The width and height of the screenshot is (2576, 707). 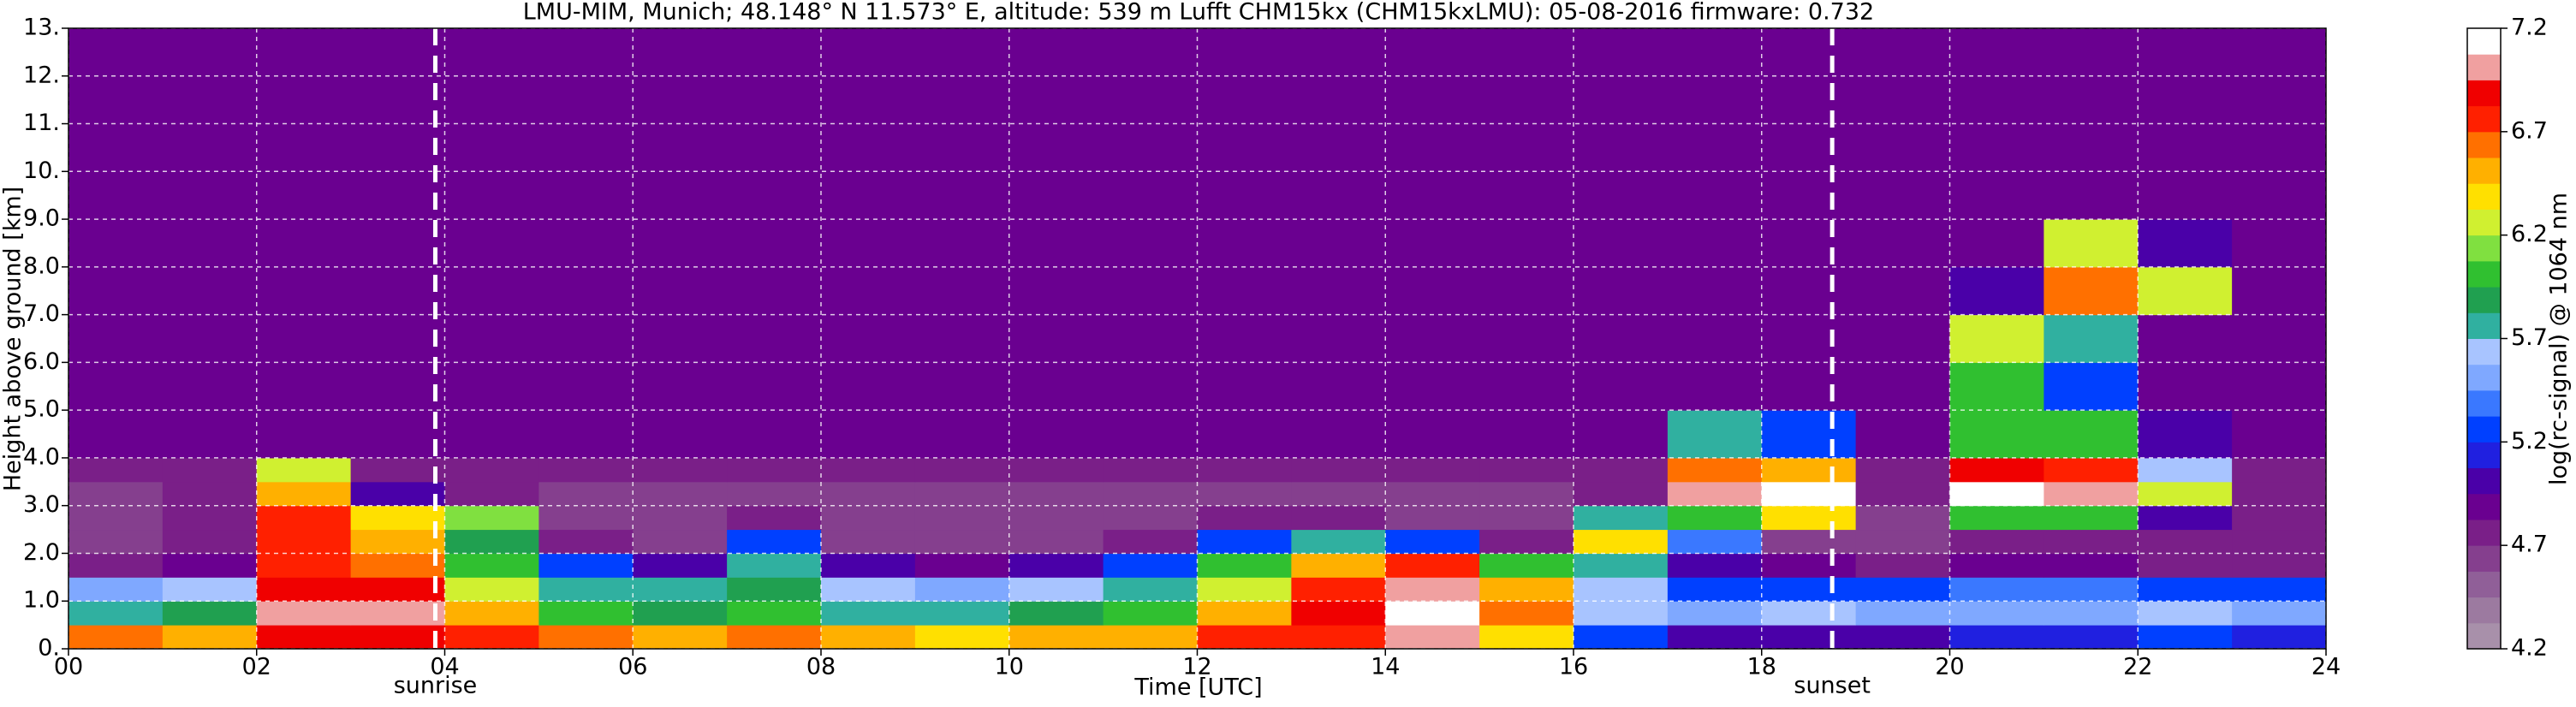 I want to click on x-tick-label: 12, so click(x=1197, y=667).